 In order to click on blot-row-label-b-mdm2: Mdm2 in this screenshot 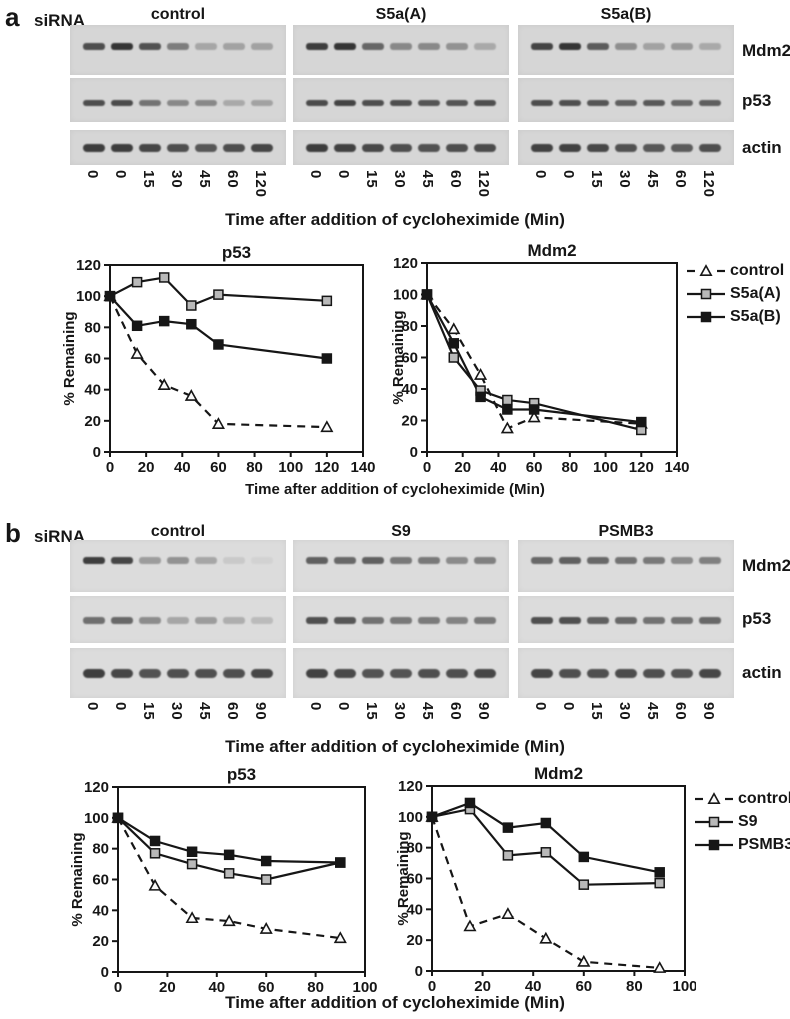, I will do `click(766, 565)`.